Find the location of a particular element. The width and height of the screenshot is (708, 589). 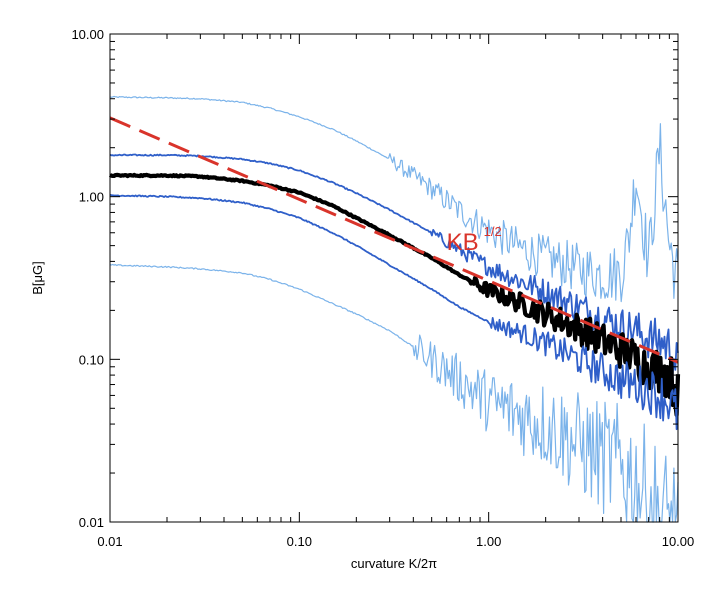

x-tick-label: 1.00 is located at coordinates (488, 541).